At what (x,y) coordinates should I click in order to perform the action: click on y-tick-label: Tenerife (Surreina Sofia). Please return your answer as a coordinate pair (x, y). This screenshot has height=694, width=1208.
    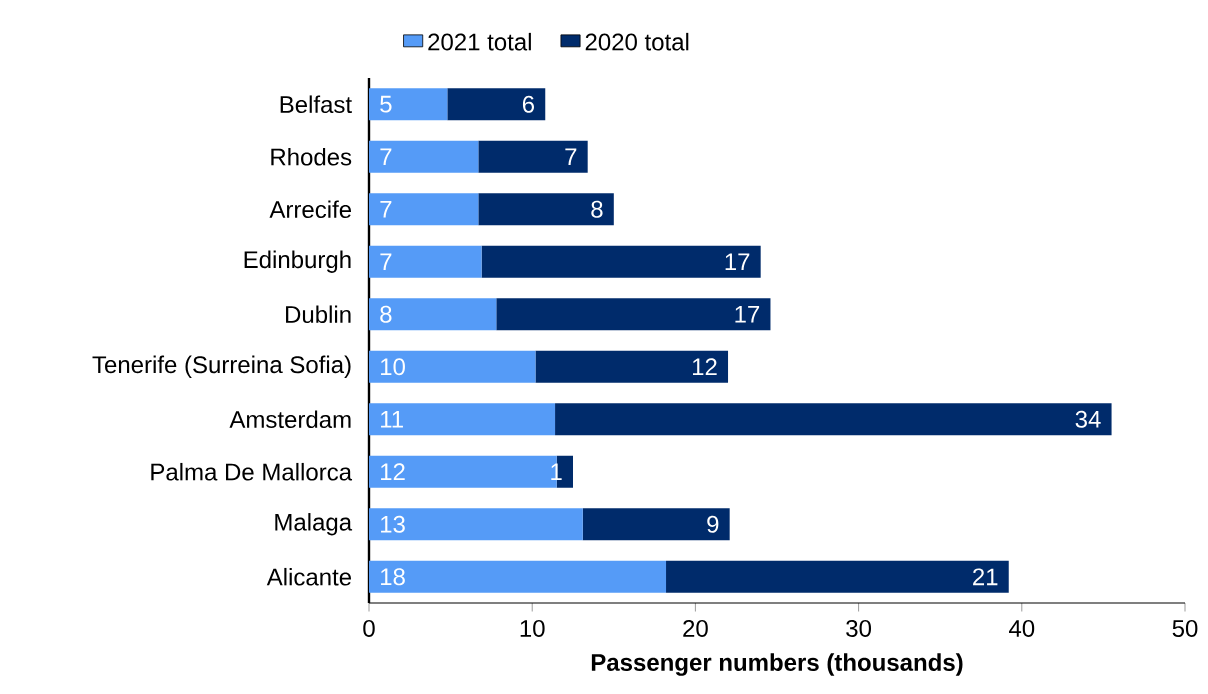
    Looking at the image, I should click on (221, 366).